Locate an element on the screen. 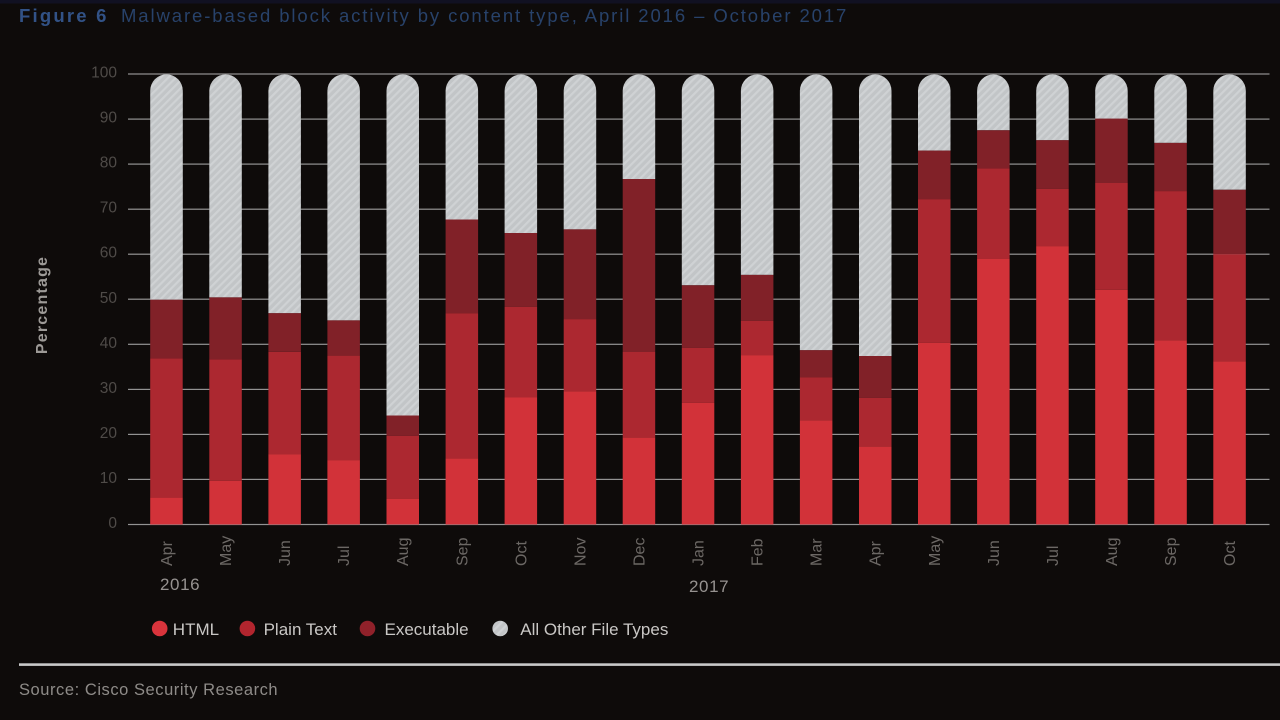  svg-text: 0 is located at coordinates (112, 523).